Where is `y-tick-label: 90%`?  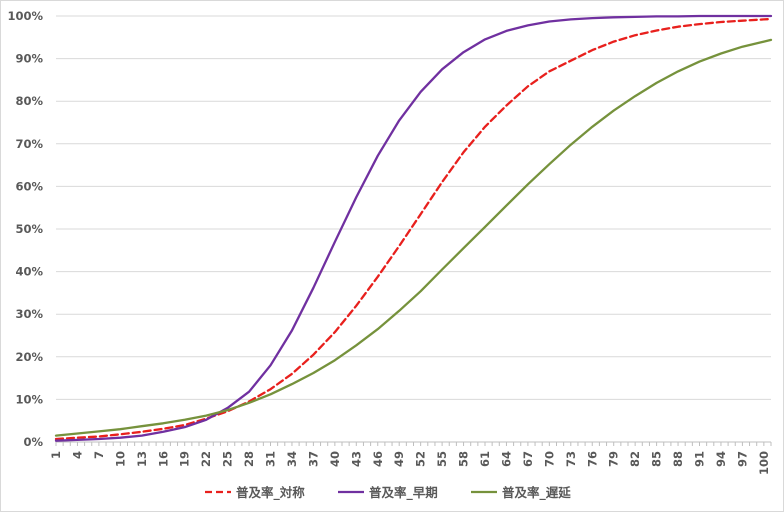
y-tick-label: 90% is located at coordinates (29, 59).